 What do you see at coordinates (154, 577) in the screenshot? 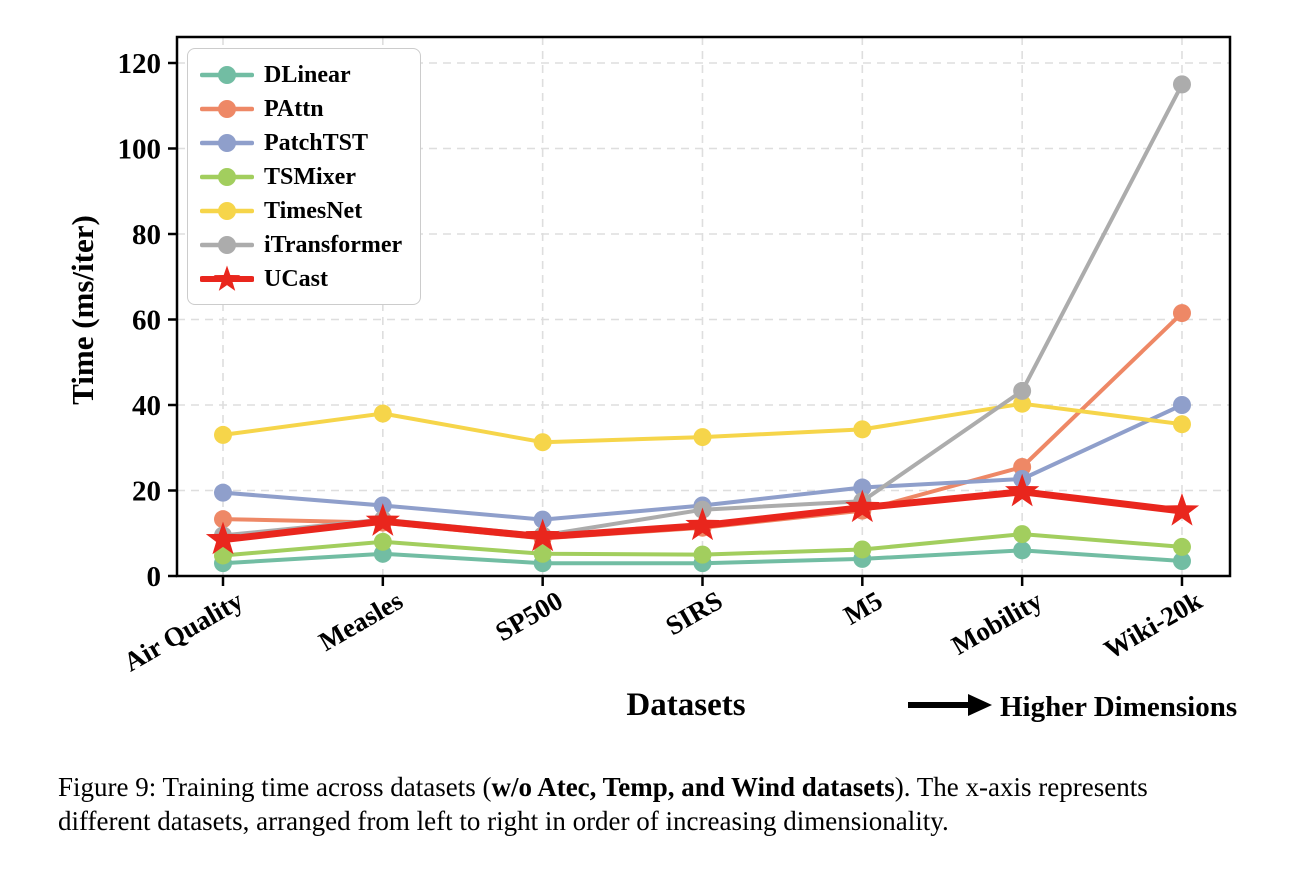
I see `y-tick-label: 0` at bounding box center [154, 577].